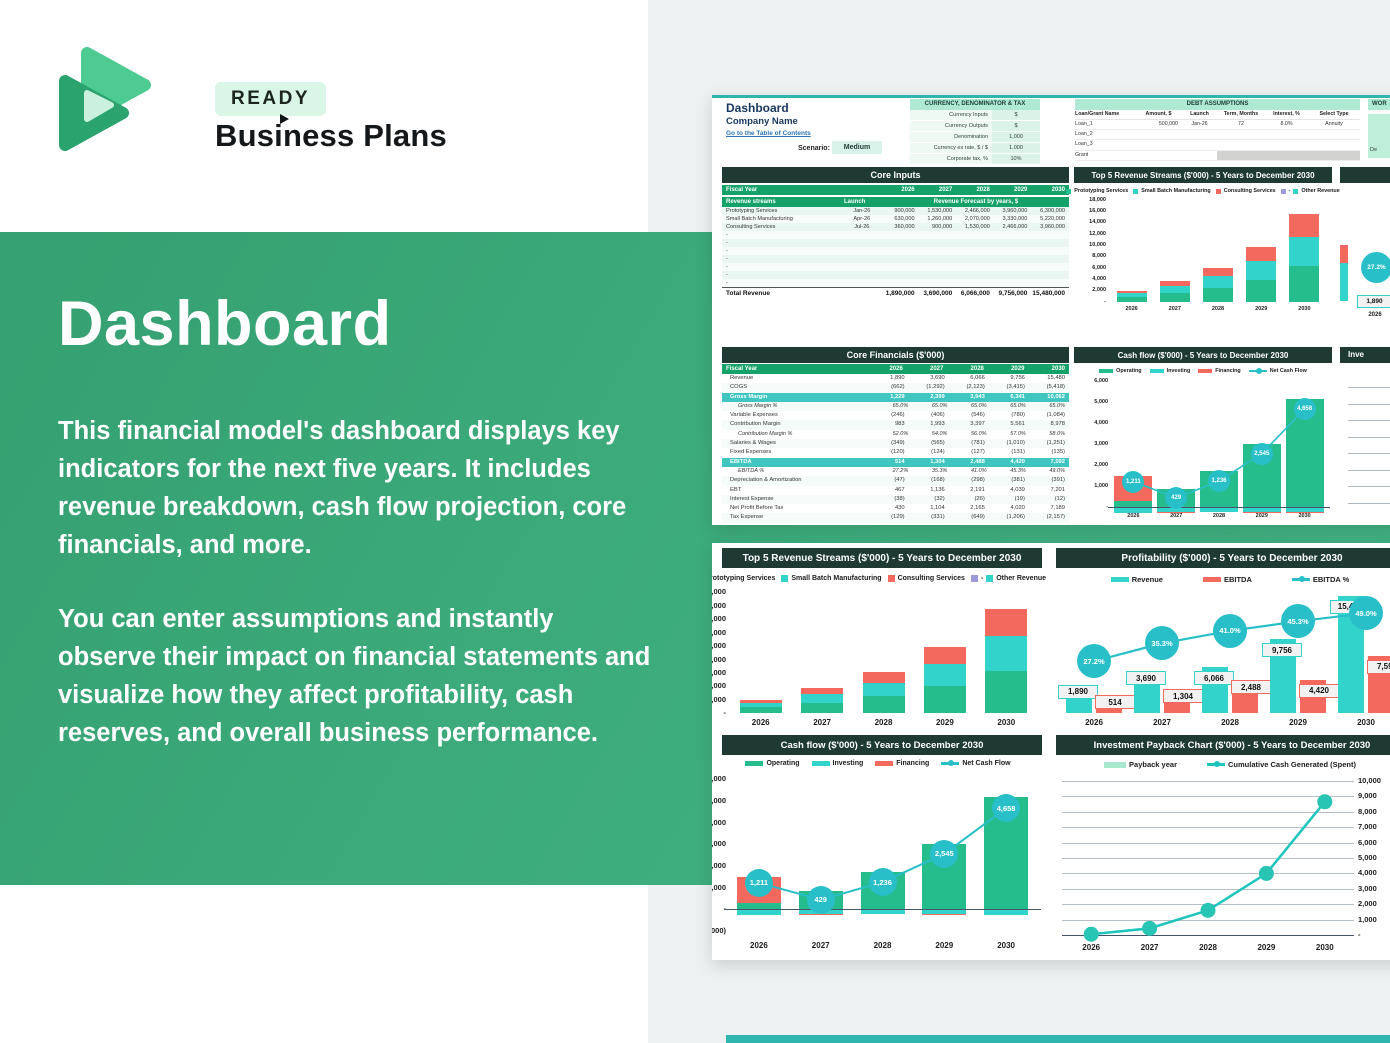 The height and width of the screenshot is (1043, 1390). I want to click on row-label: EBT, so click(736, 489).